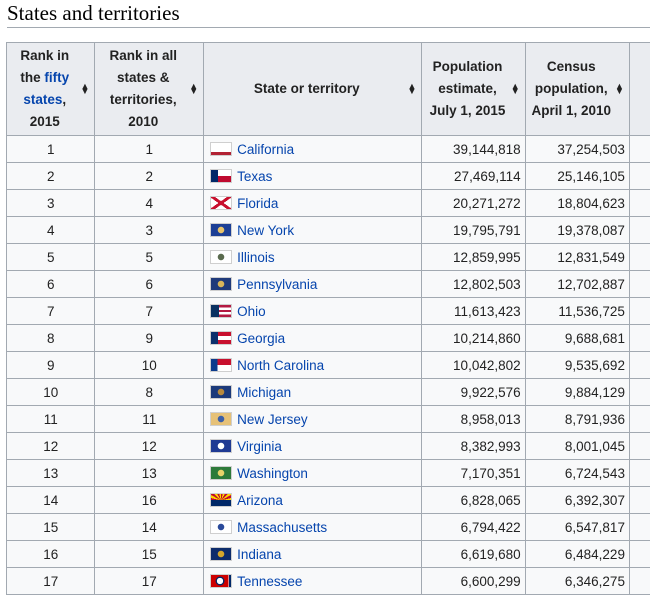 This screenshot has width=650, height=595. What do you see at coordinates (272, 473) in the screenshot?
I see `state-link: Washington` at bounding box center [272, 473].